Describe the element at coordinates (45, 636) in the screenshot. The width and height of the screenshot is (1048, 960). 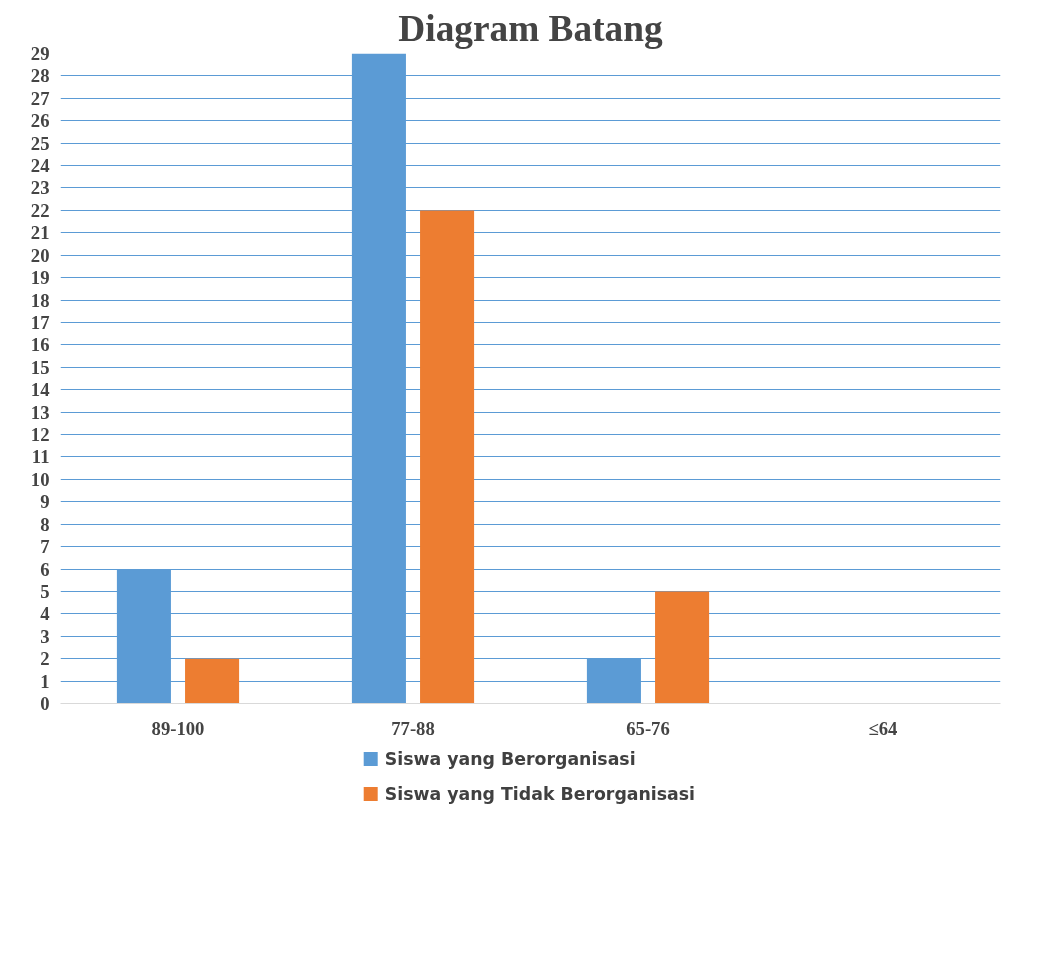
I see `y-tick-label: 3` at that location.